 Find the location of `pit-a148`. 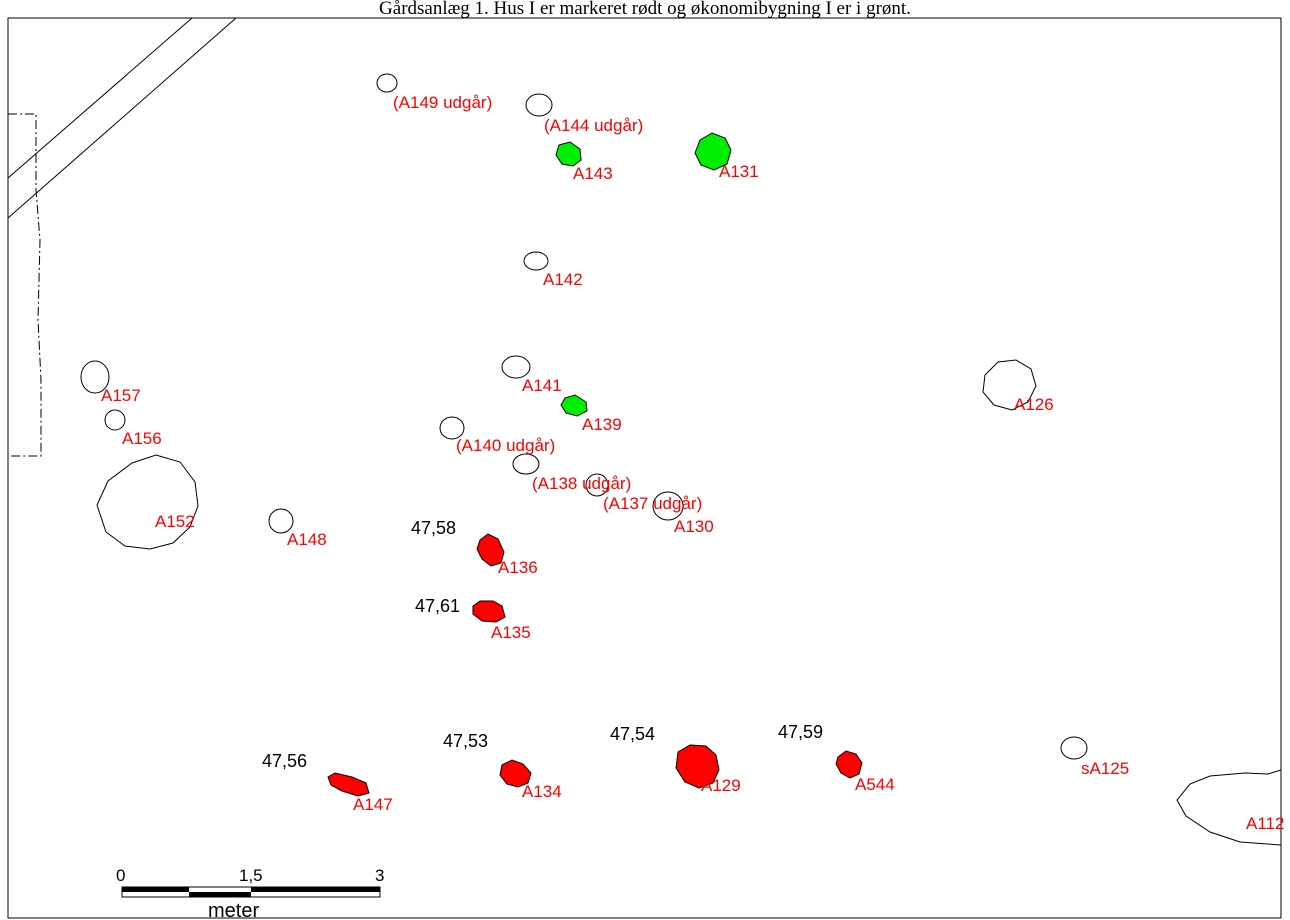

pit-a148 is located at coordinates (281, 521).